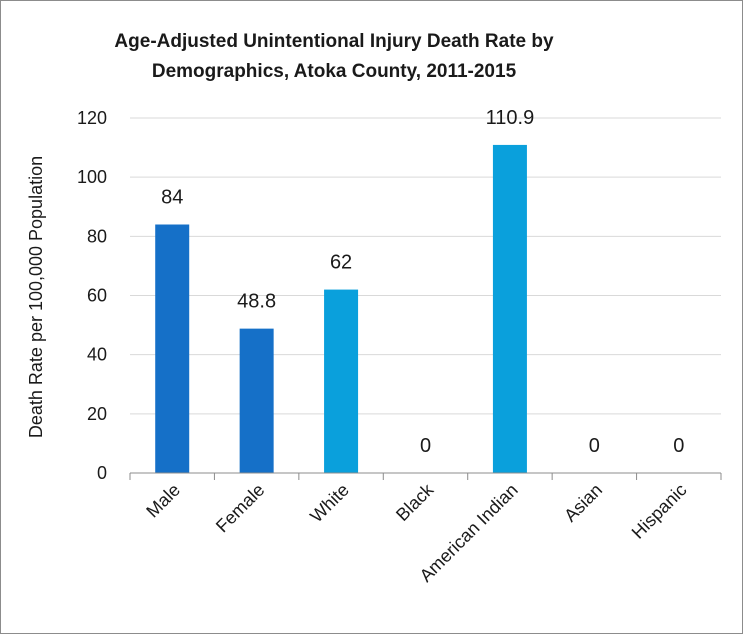 This screenshot has width=743, height=635. Describe the element at coordinates (97, 355) in the screenshot. I see `y-tick-label: 40` at that location.